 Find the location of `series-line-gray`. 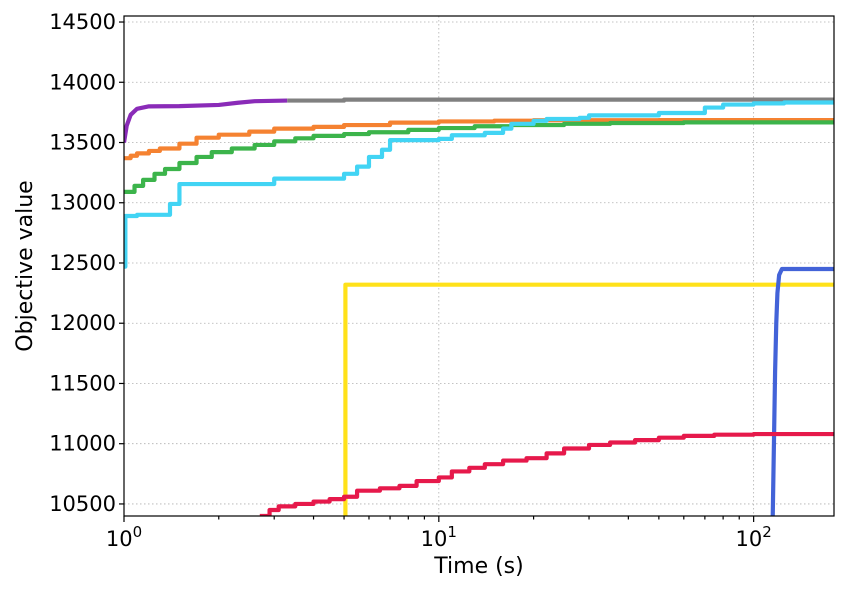

series-line-gray is located at coordinates (560, 100).